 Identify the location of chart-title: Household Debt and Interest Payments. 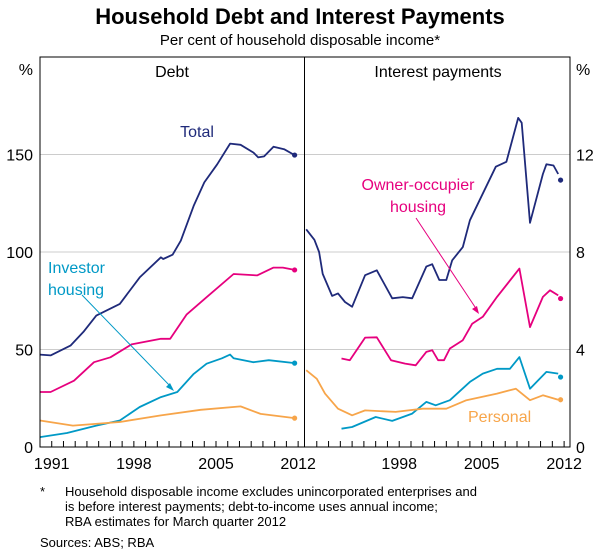
(300, 16).